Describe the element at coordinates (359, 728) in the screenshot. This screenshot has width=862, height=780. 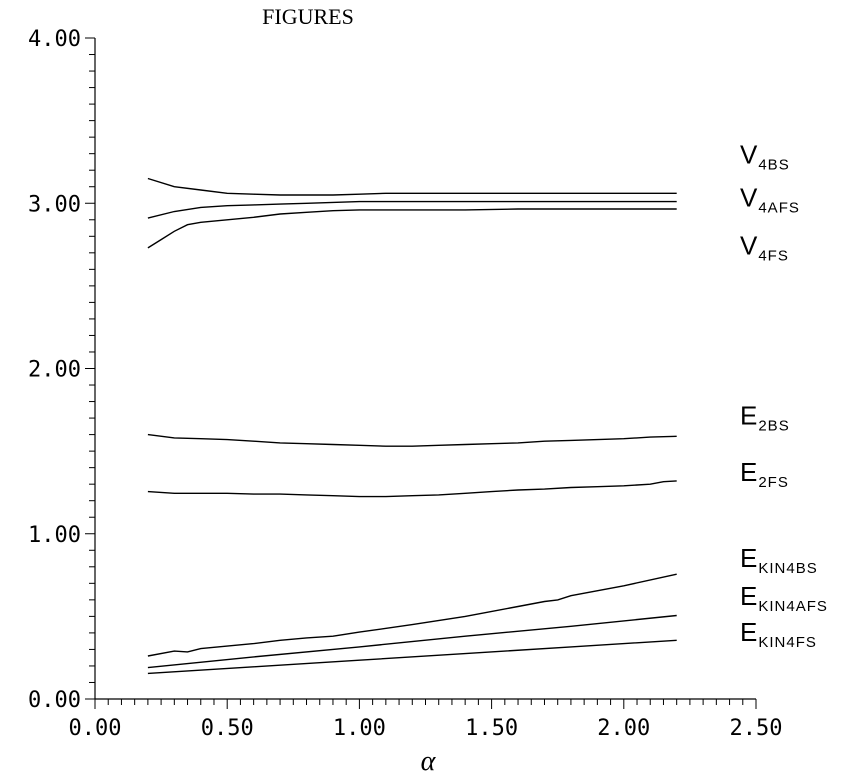
I see `x-tick-label: 1.00` at that location.